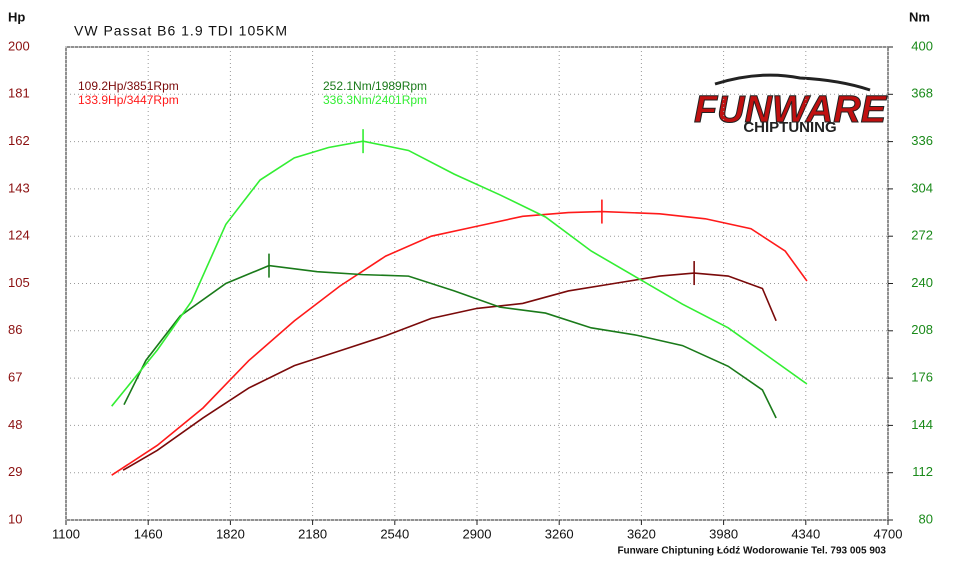 The height and width of the screenshot is (566, 960). What do you see at coordinates (15, 377) in the screenshot?
I see `y-tick-label: 67` at bounding box center [15, 377].